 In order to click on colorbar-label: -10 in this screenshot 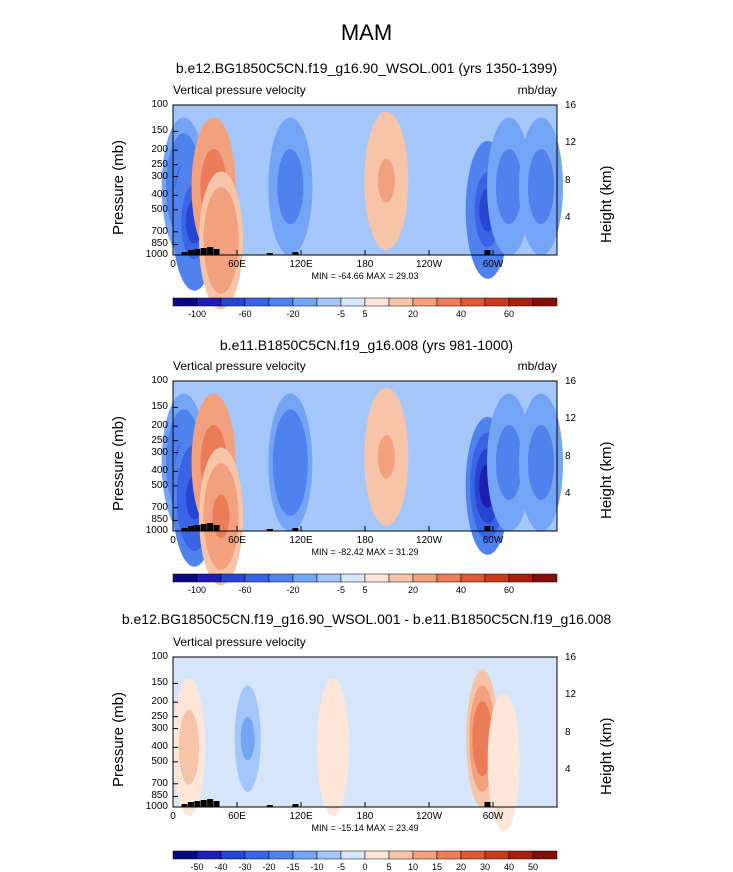, I will do `click(317, 867)`.